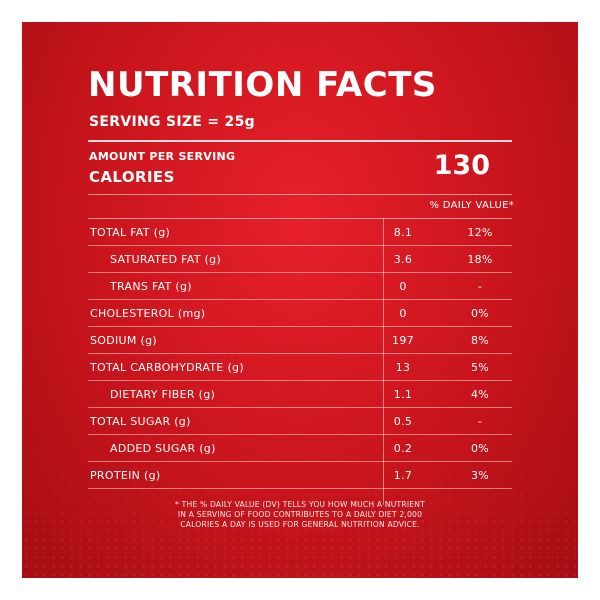 This screenshot has height=600, width=600. Describe the element at coordinates (480, 475) in the screenshot. I see `nutrient-daily-value: 3%` at that location.